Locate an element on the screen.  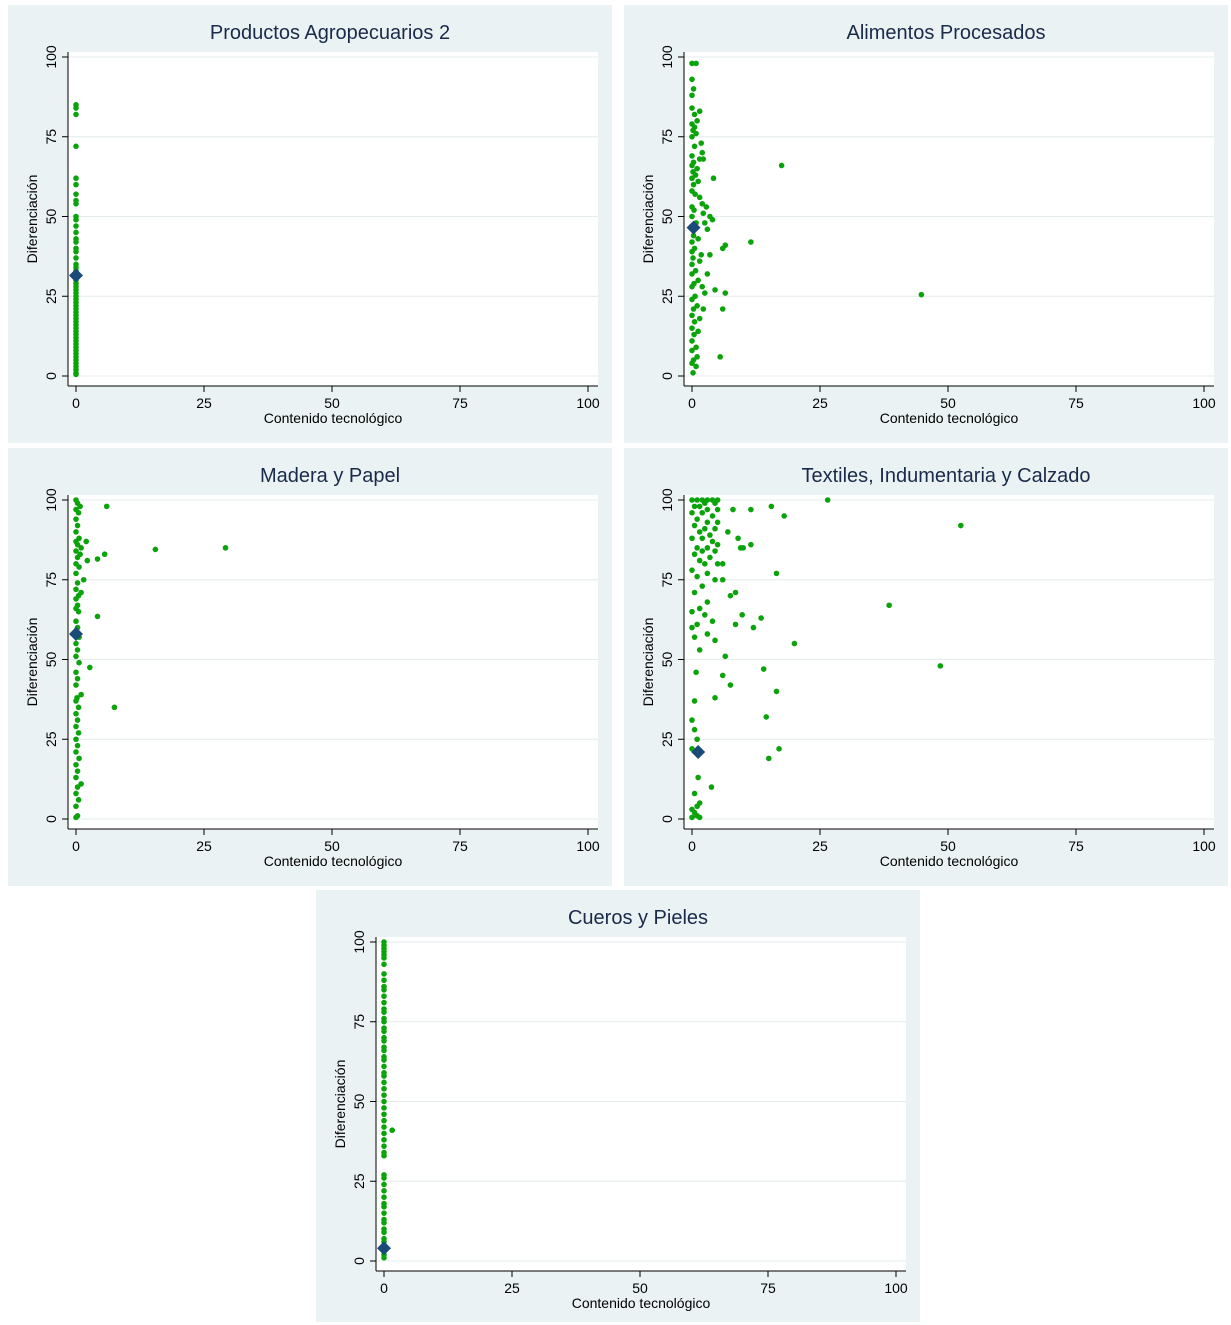
y-axis-label: Diferenciación is located at coordinates (32, 662).